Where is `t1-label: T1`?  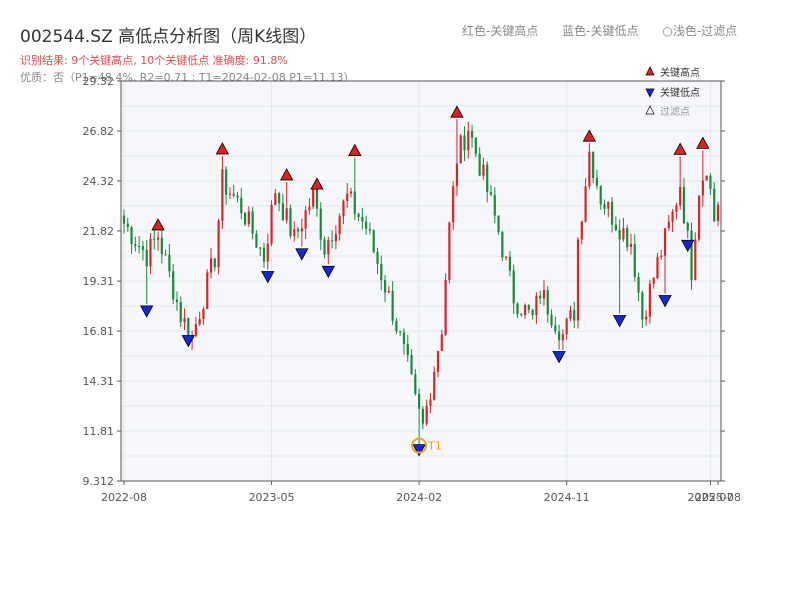
t1-label: T1 is located at coordinates (434, 446).